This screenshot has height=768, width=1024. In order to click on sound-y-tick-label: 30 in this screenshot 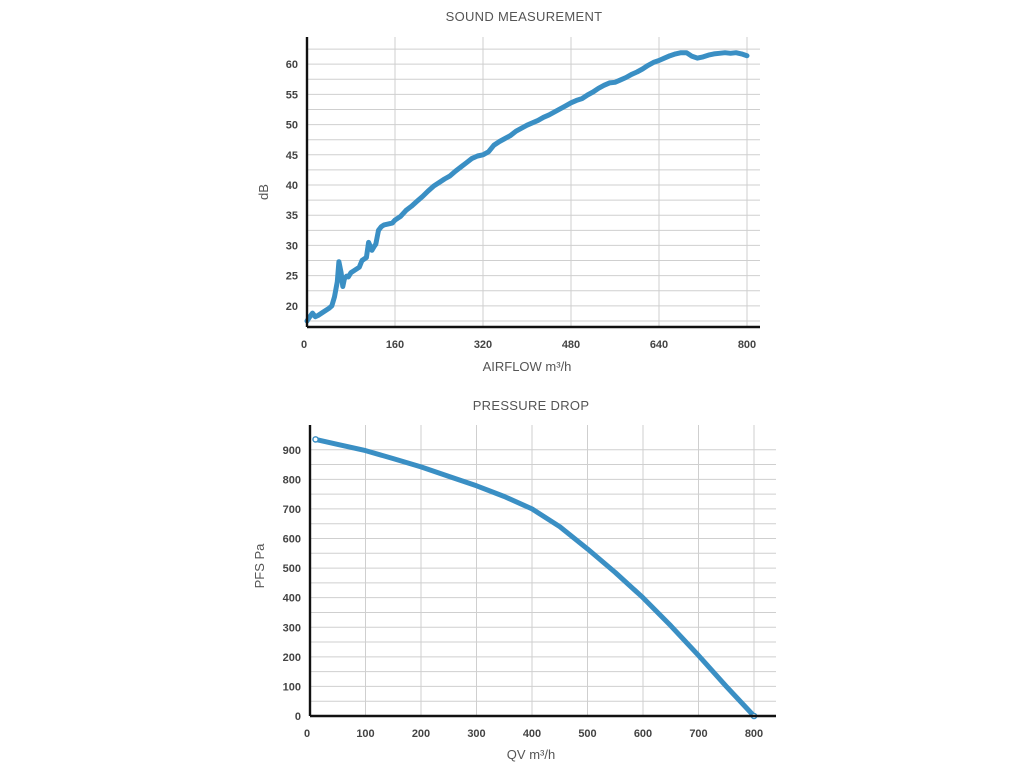, I will do `click(292, 246)`.